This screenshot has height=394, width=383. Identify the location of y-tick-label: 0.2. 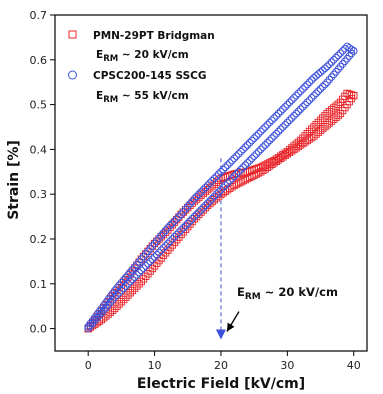
(39, 239).